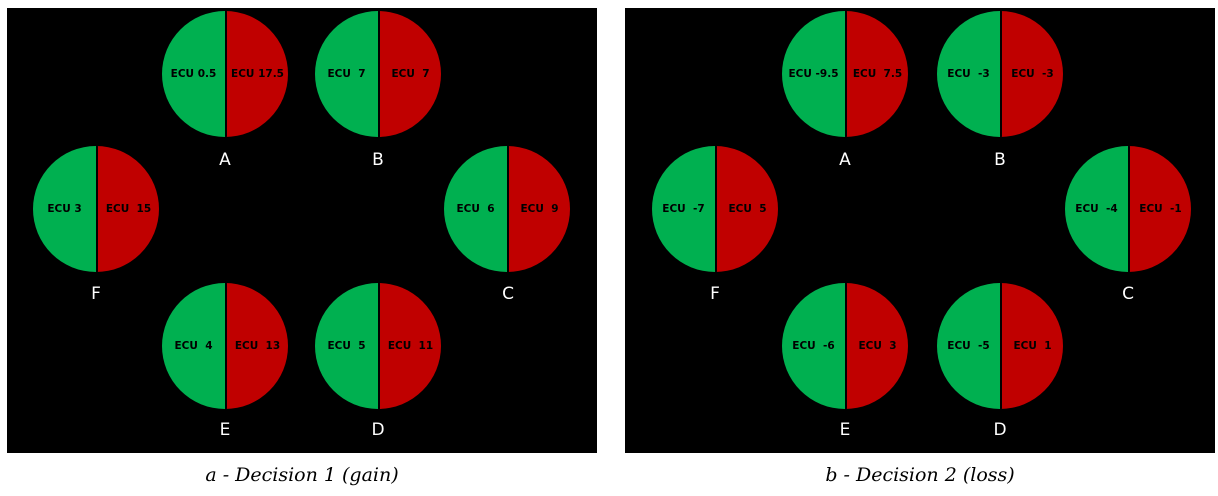 The width and height of the screenshot is (1218, 496). What do you see at coordinates (538, 209) in the screenshot?
I see `wheel-c-red-half: ECU 9` at bounding box center [538, 209].